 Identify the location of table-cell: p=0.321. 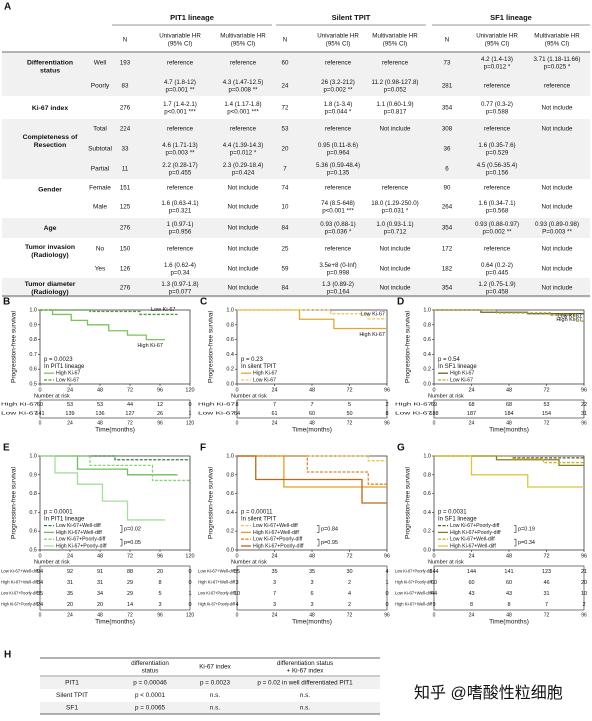
(180, 210).